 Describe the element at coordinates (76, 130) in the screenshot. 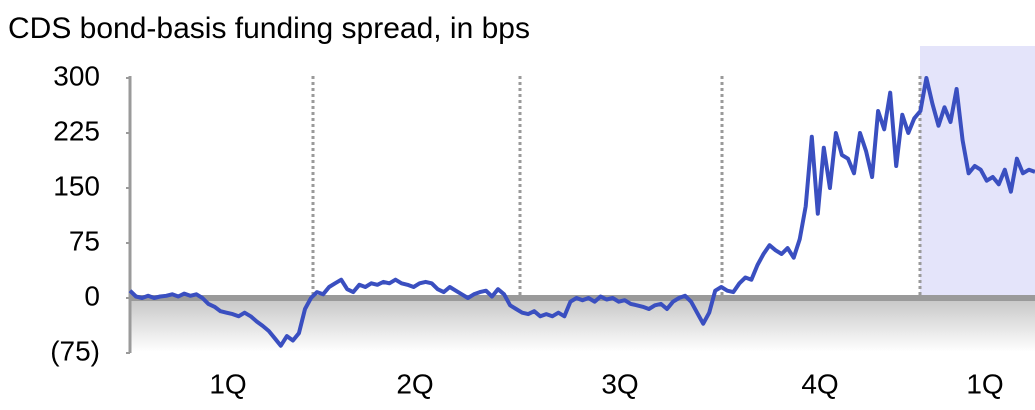

I see `y-tick-label: 225` at that location.